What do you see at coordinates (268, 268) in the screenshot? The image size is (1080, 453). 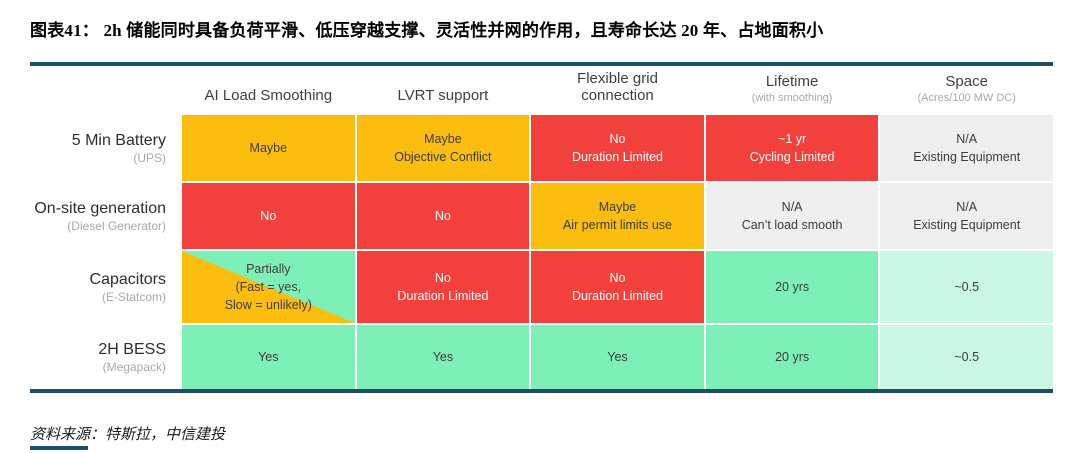 I see `table-cell-line: Partially` at bounding box center [268, 268].